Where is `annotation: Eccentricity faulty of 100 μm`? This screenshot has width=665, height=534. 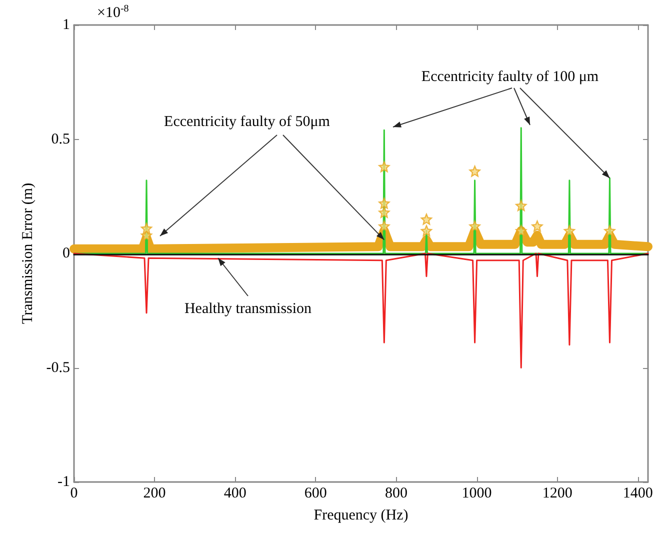 annotation: Eccentricity faulty of 100 μm is located at coordinates (510, 77).